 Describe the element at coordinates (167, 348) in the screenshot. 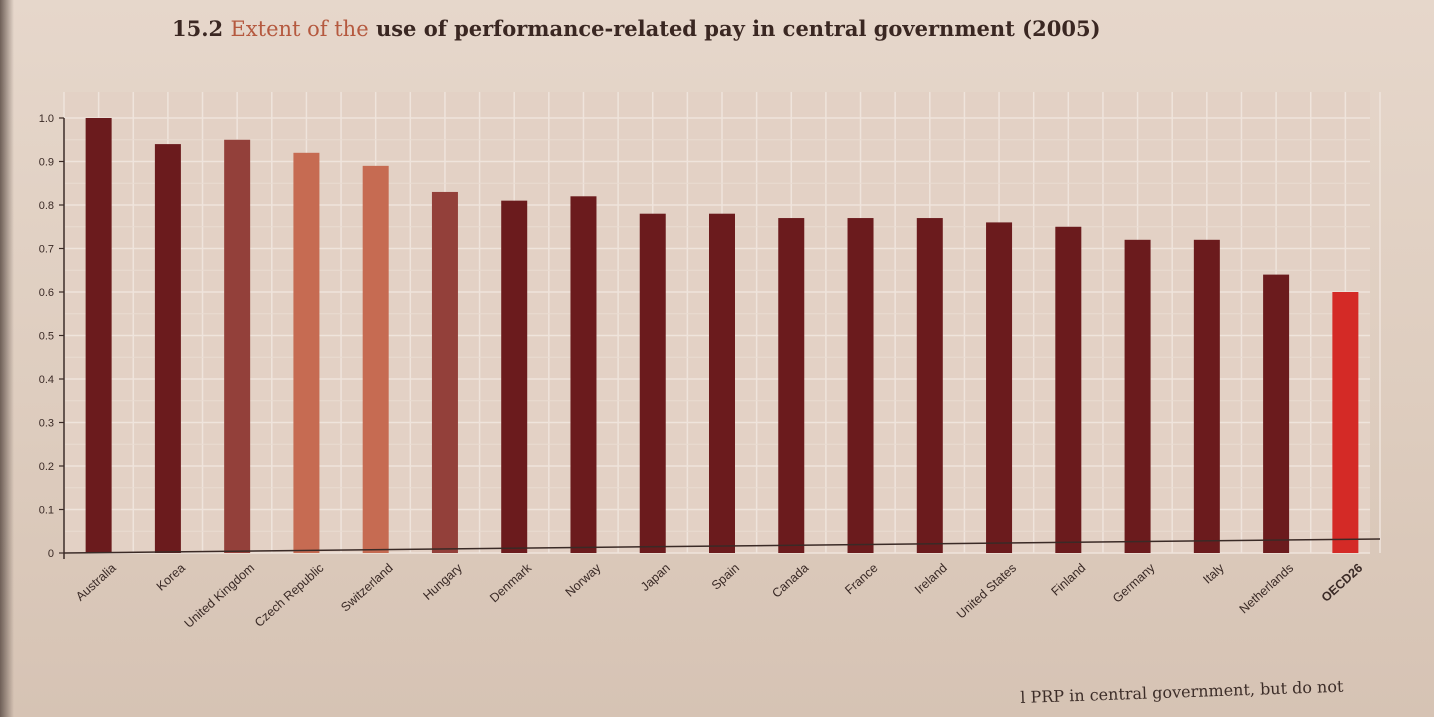

I see `bar-korea` at that location.